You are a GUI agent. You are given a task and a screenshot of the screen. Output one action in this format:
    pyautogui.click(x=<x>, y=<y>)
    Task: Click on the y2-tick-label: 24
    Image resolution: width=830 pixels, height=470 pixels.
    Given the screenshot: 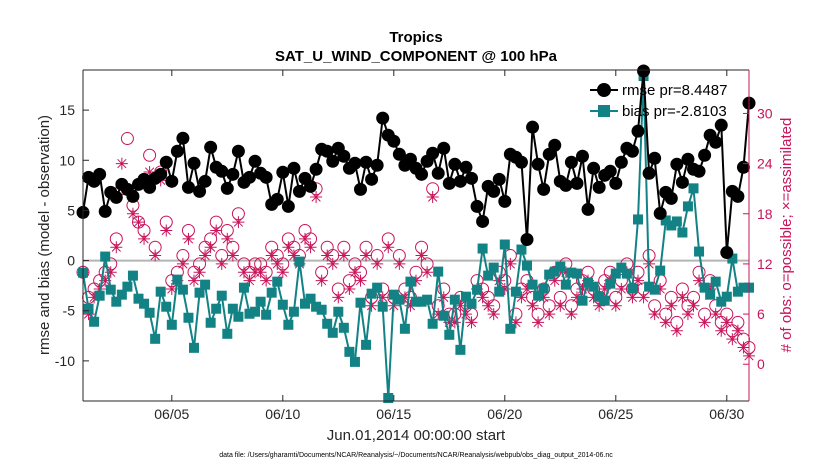 What is the action you would take?
    pyautogui.click(x=765, y=164)
    